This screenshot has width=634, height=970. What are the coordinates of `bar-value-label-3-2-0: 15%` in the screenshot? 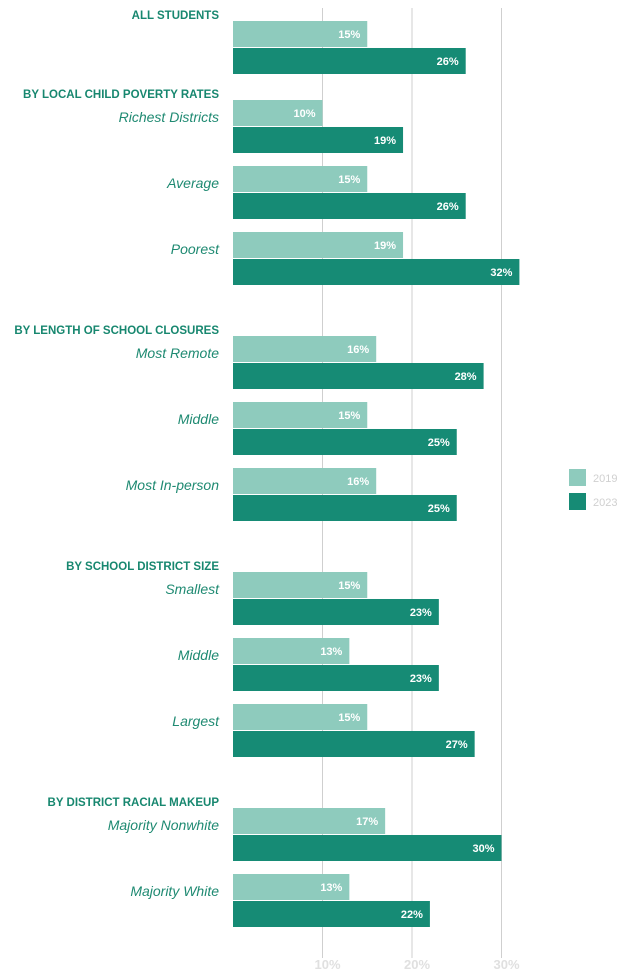 It's located at (349, 718).